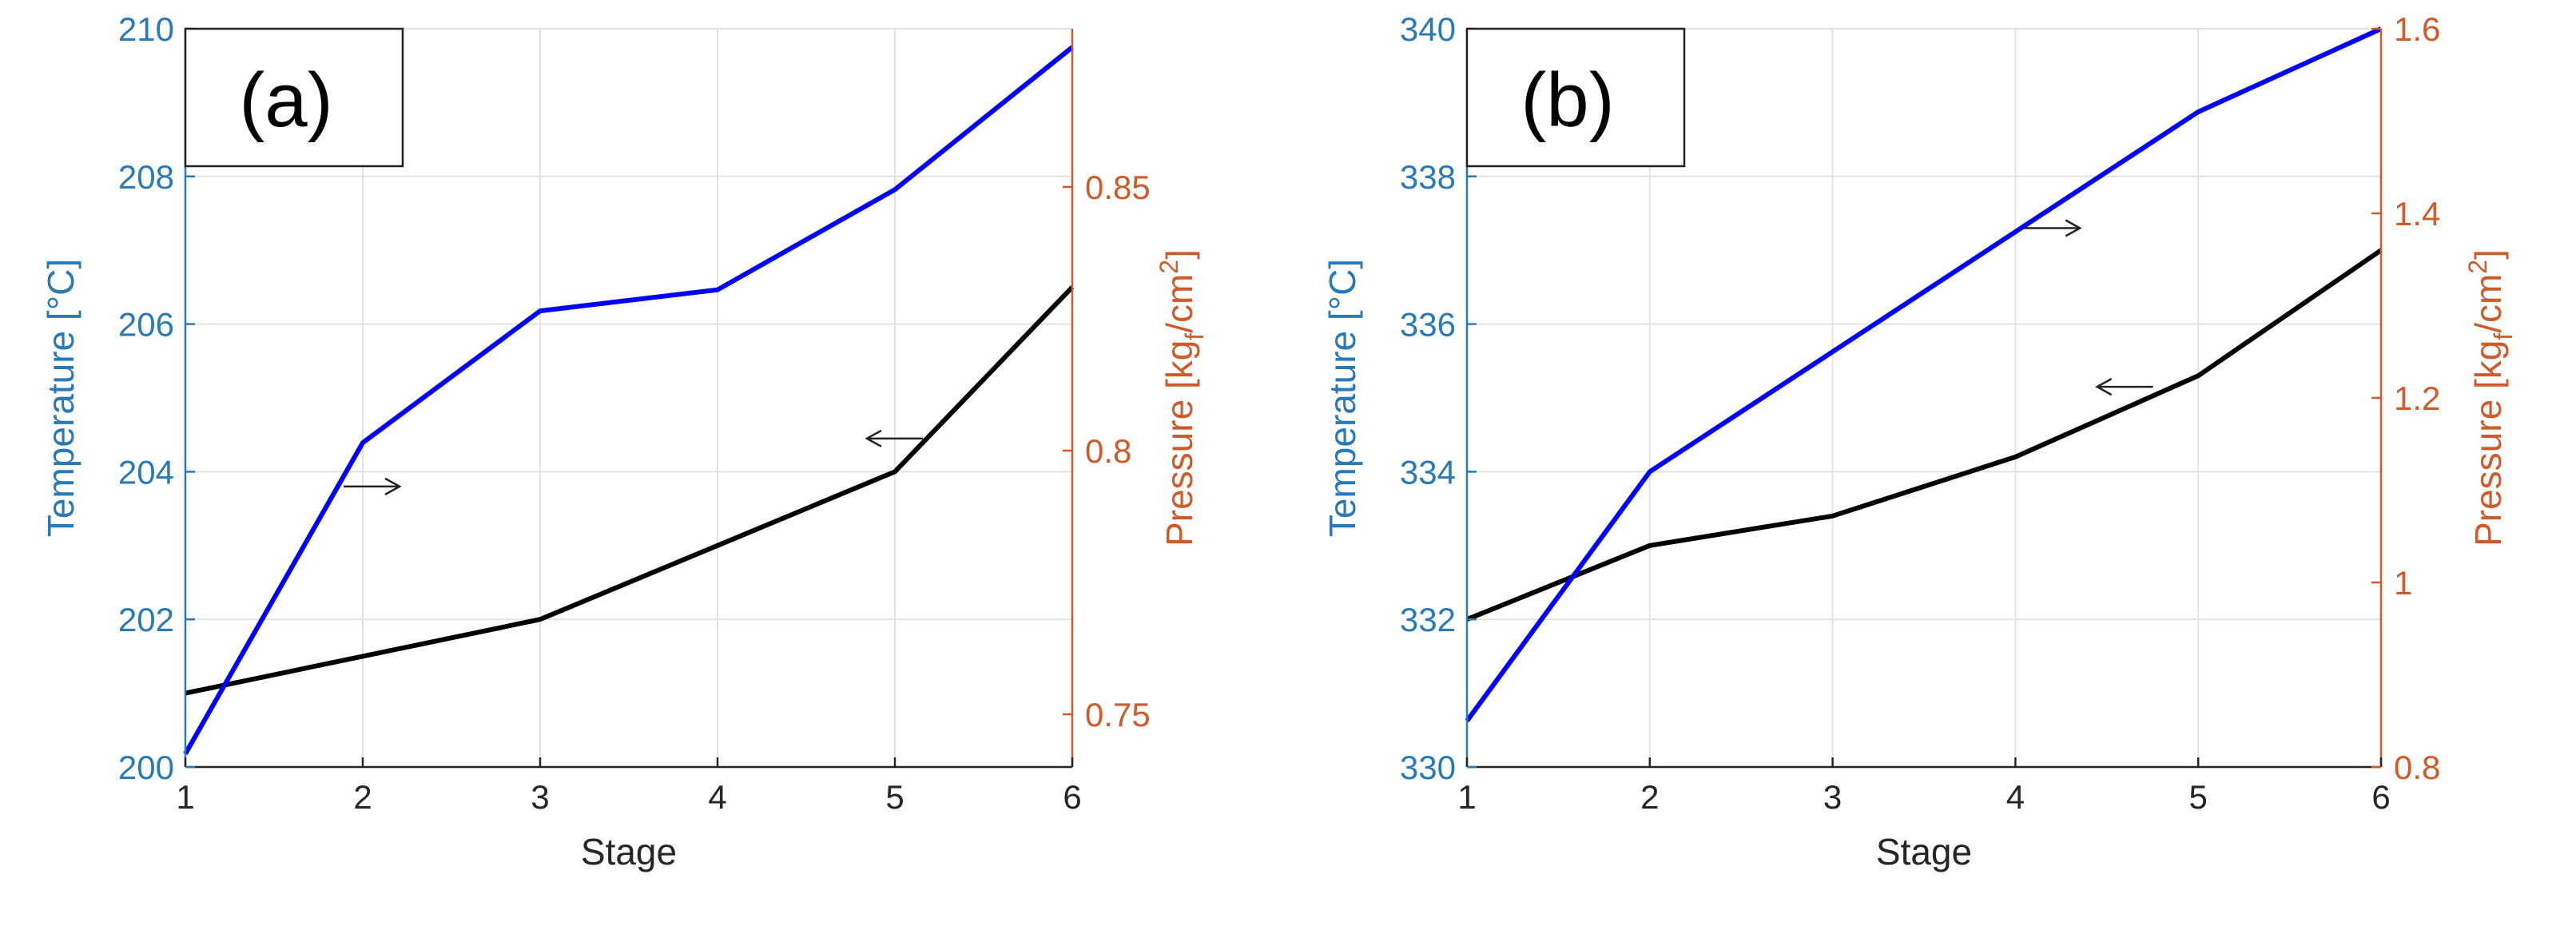 The width and height of the screenshot is (2576, 938). What do you see at coordinates (2417, 29) in the screenshot?
I see `y-tick-label-right: 1.6` at bounding box center [2417, 29].